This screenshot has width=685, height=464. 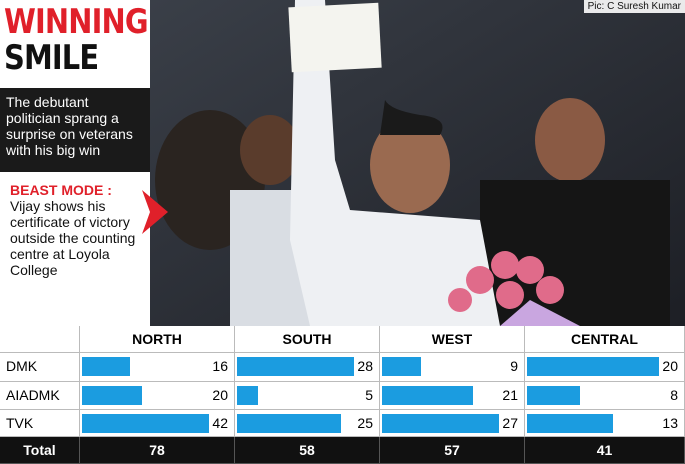 I want to click on seat-count: 42, so click(x=220, y=423).